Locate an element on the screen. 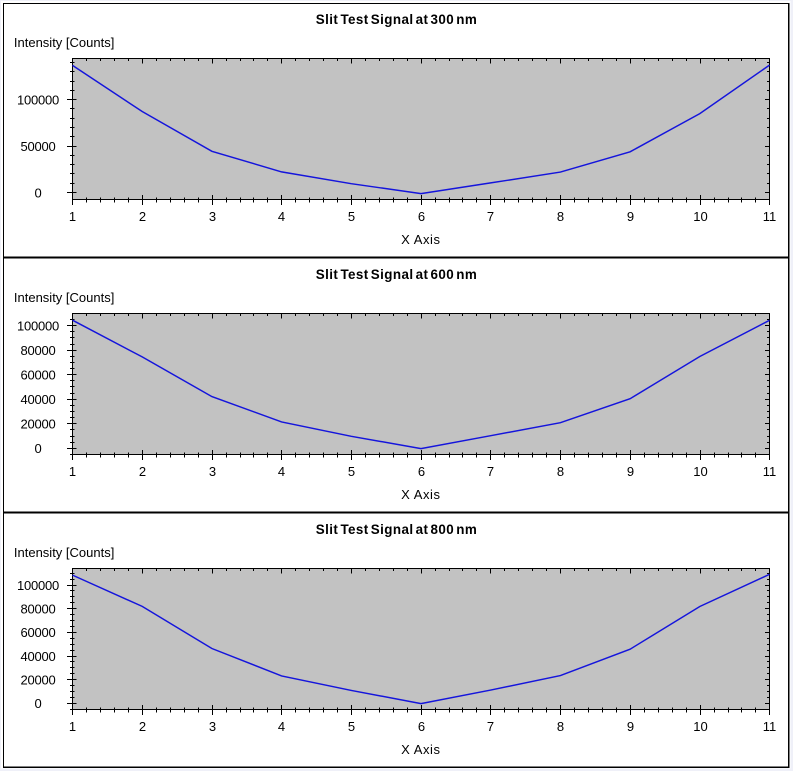 The image size is (793, 771). svg-text: Slit Test Signal at 600 nm is located at coordinates (396, 274).